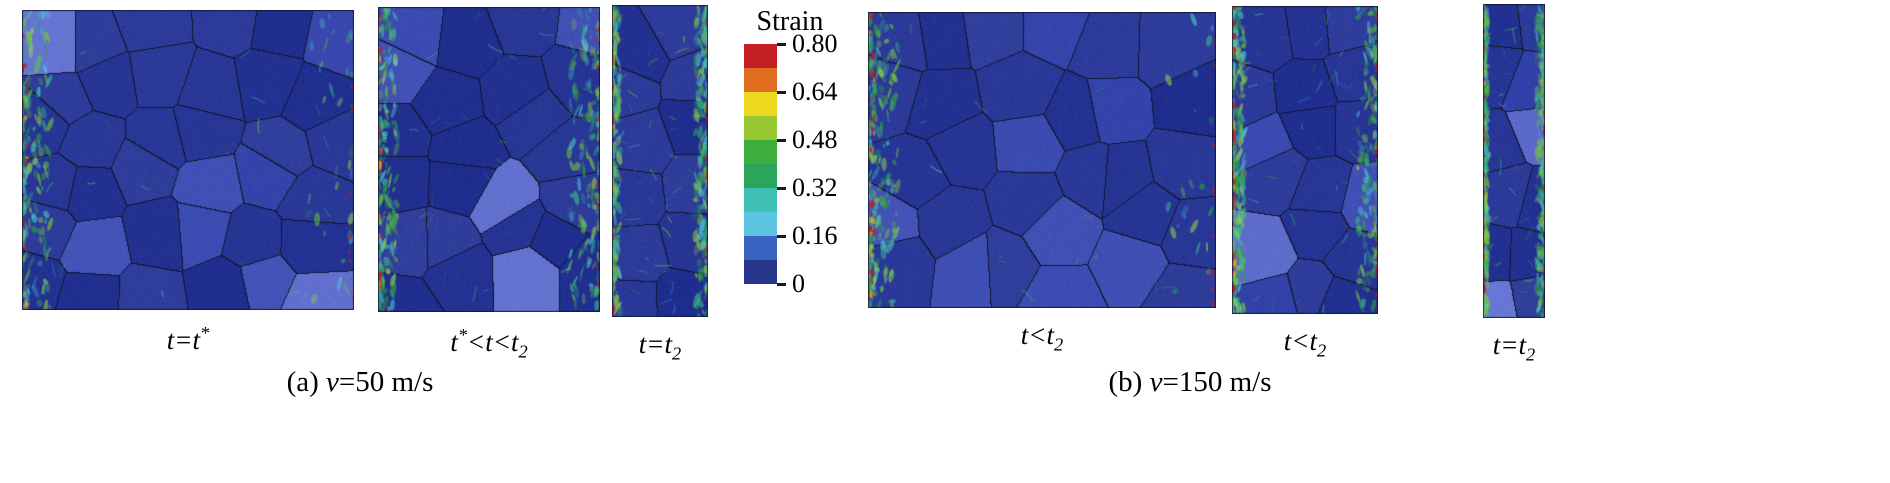 Image resolution: width=1890 pixels, height=483 pixels. I want to click on colorbar-tick: 0.80, so click(807, 44).